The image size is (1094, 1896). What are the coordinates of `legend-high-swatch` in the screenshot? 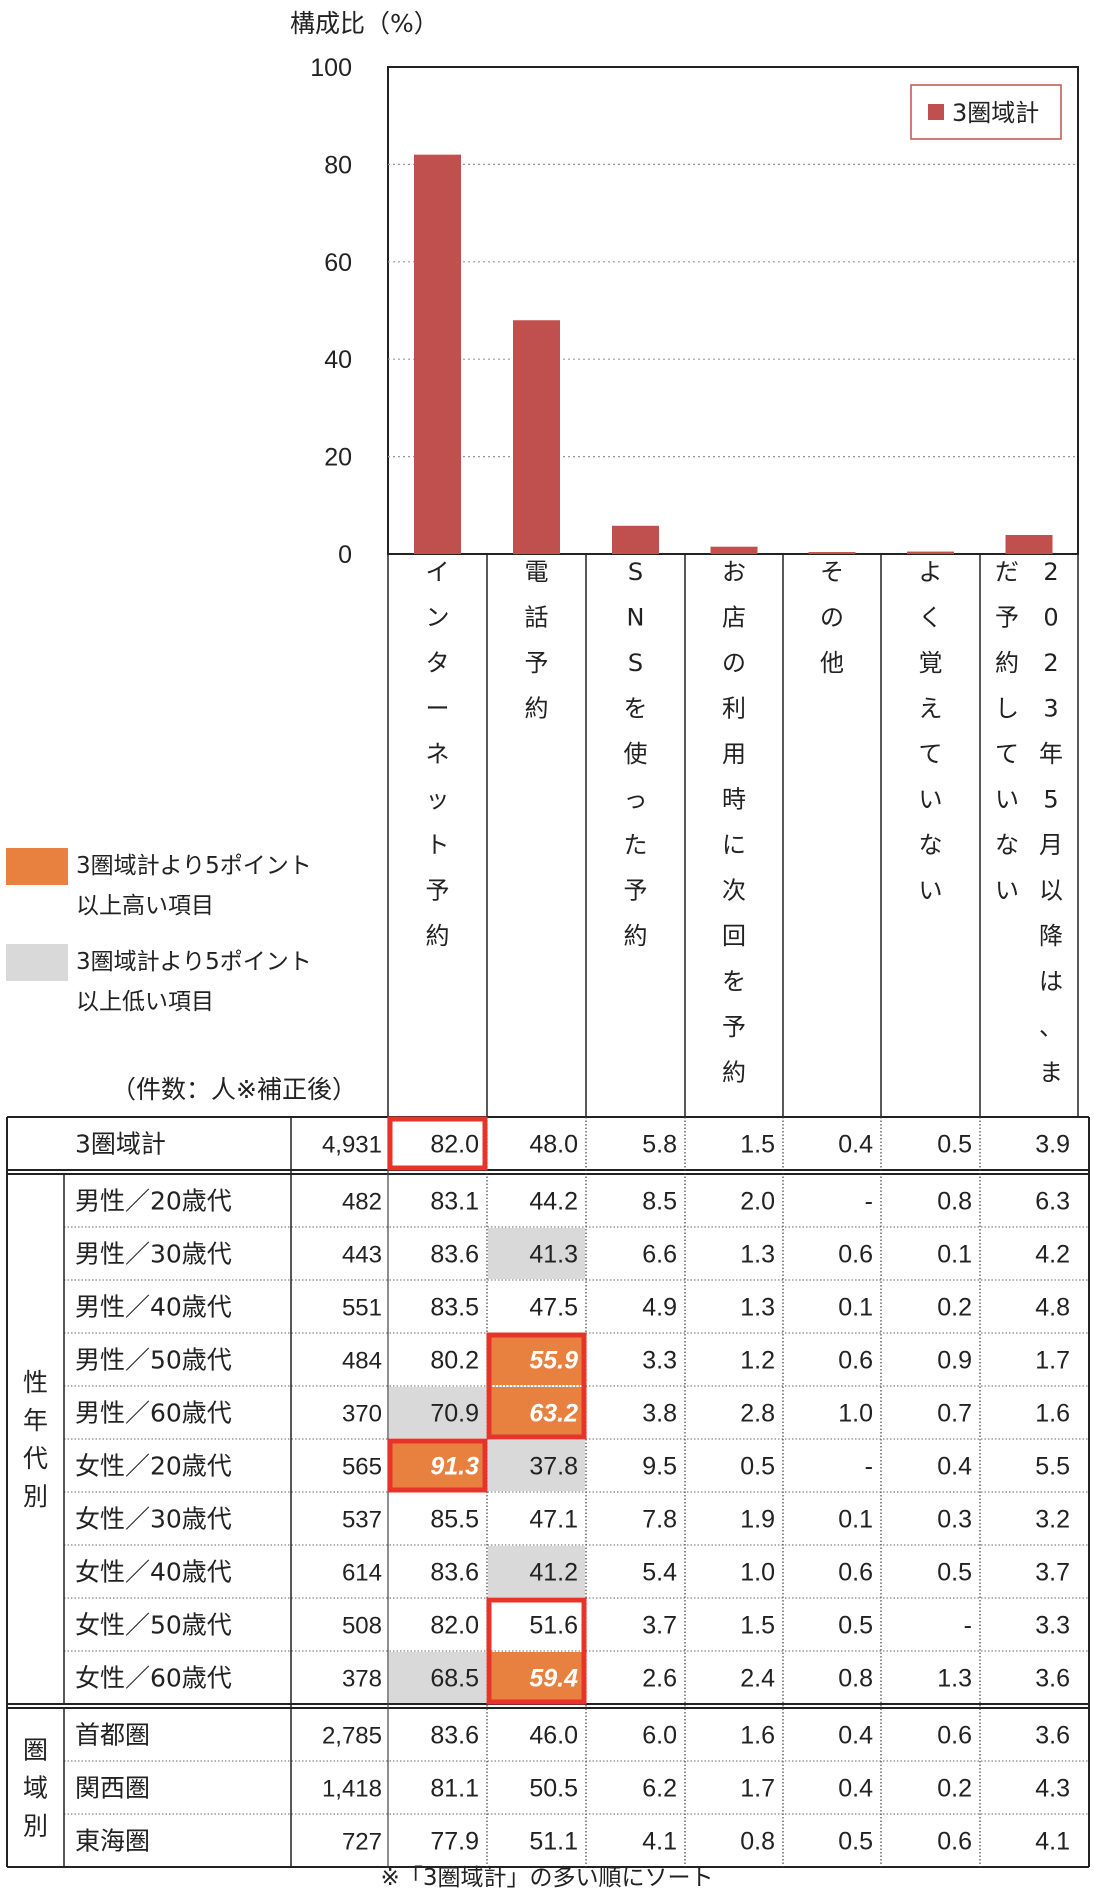 It's located at (37, 866).